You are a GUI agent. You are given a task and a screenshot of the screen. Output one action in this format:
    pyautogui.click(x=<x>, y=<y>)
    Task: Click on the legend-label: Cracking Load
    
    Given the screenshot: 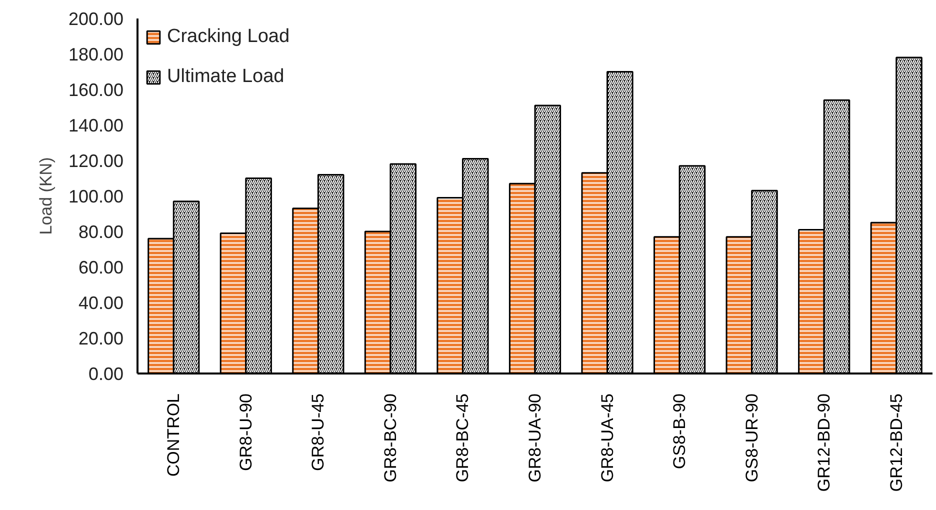 What is the action you would take?
    pyautogui.click(x=228, y=37)
    